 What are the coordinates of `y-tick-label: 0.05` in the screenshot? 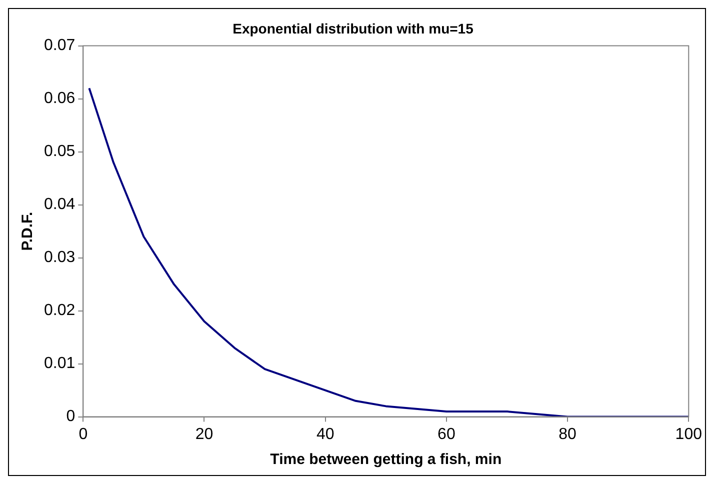 It's located at (60, 151).